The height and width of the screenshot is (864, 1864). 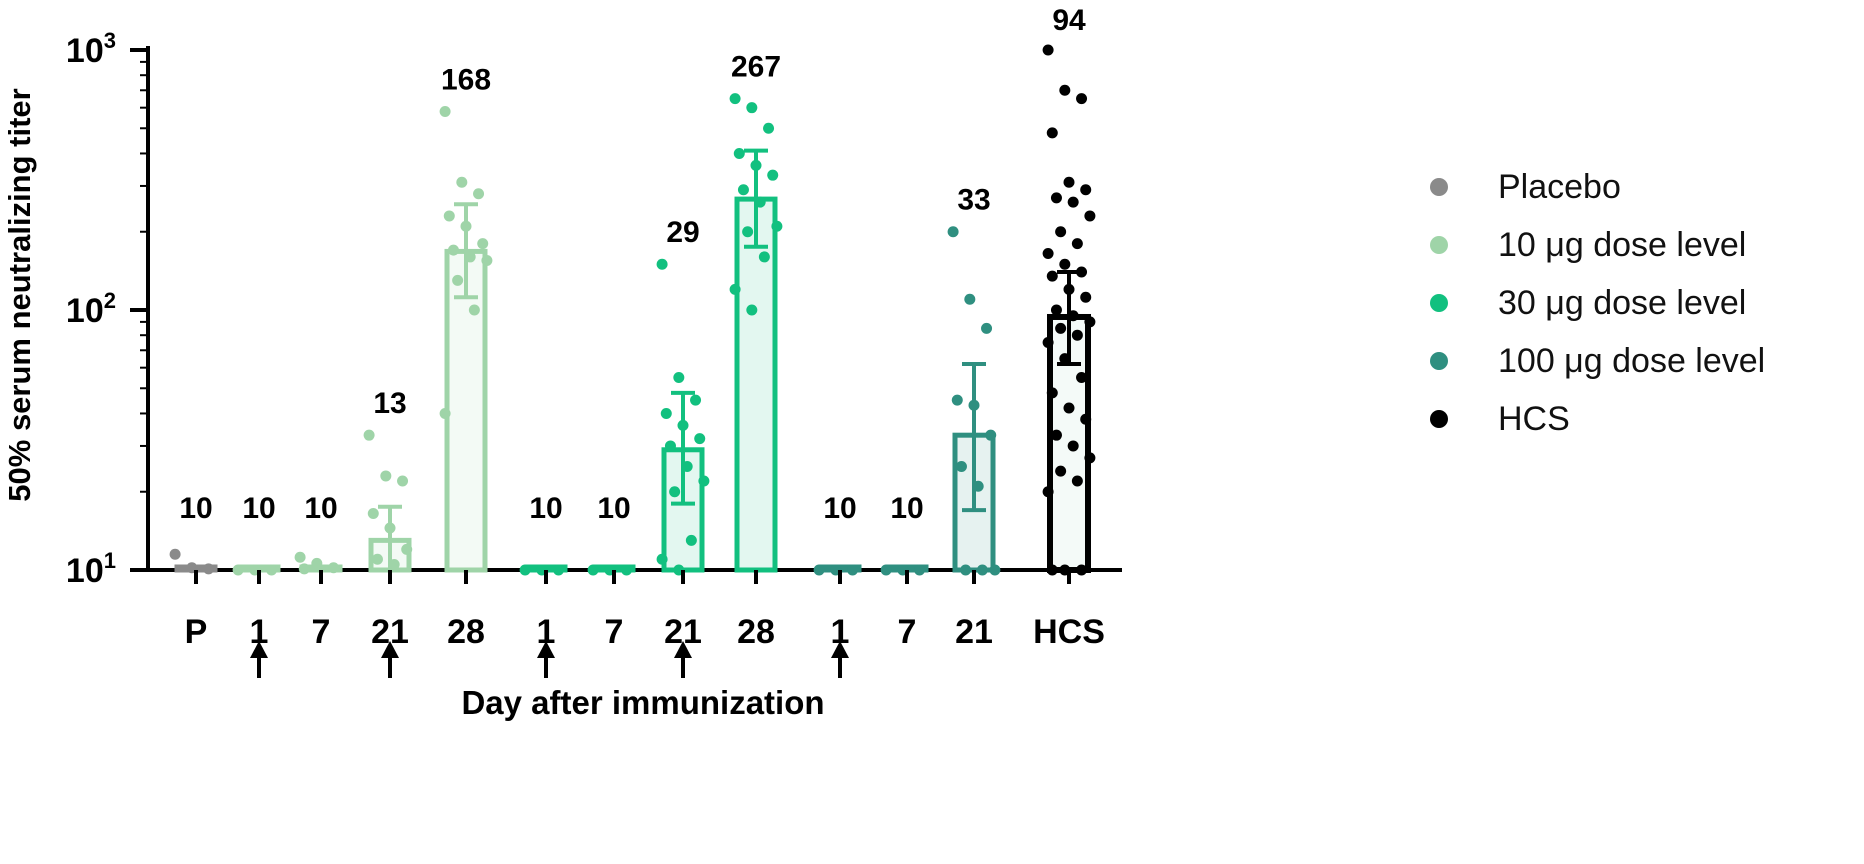 What do you see at coordinates (756, 312) in the screenshot?
I see `bar-group: 267` at bounding box center [756, 312].